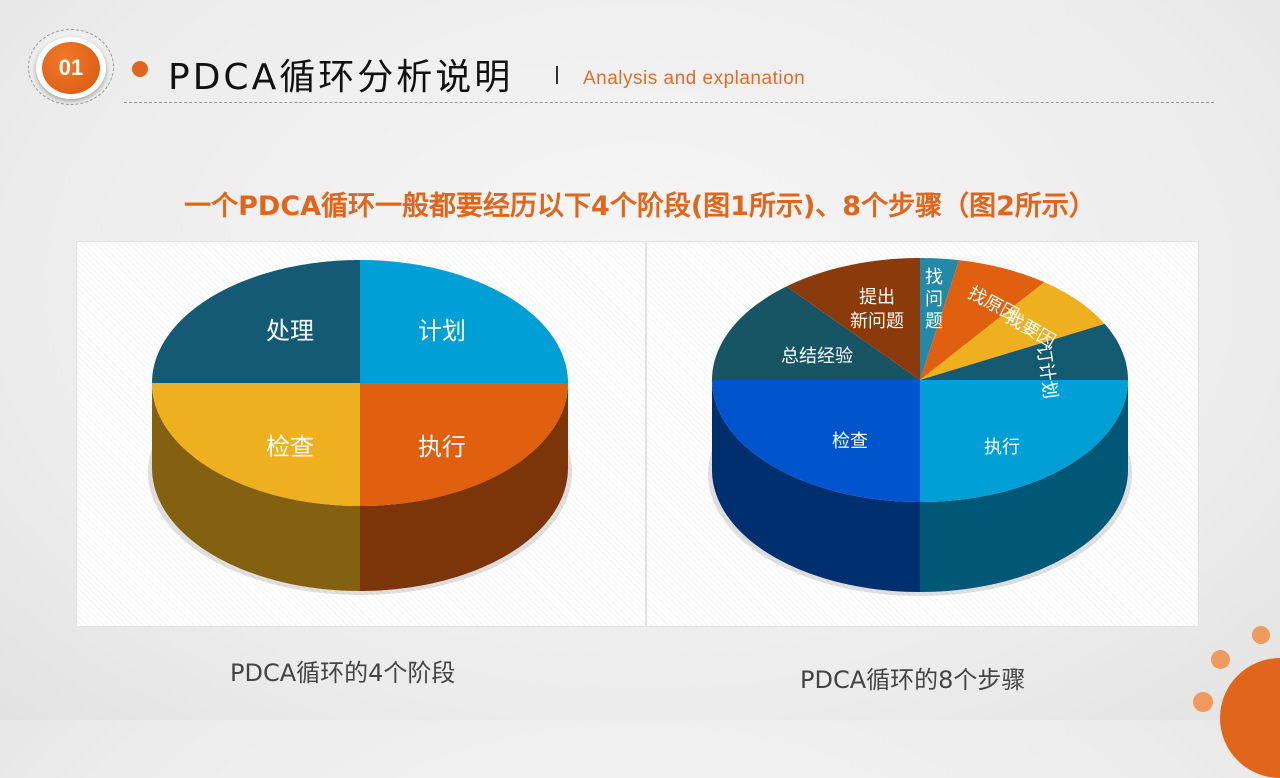 The width and height of the screenshot is (1280, 778). I want to click on pie-slice-计划, so click(464, 321).